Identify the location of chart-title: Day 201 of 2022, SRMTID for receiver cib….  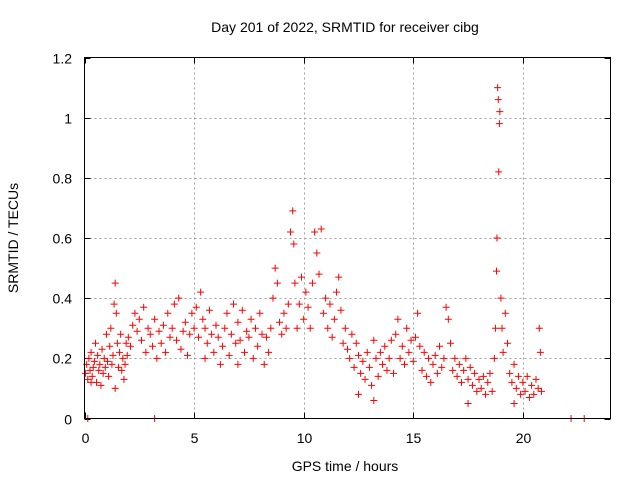
(345, 27).